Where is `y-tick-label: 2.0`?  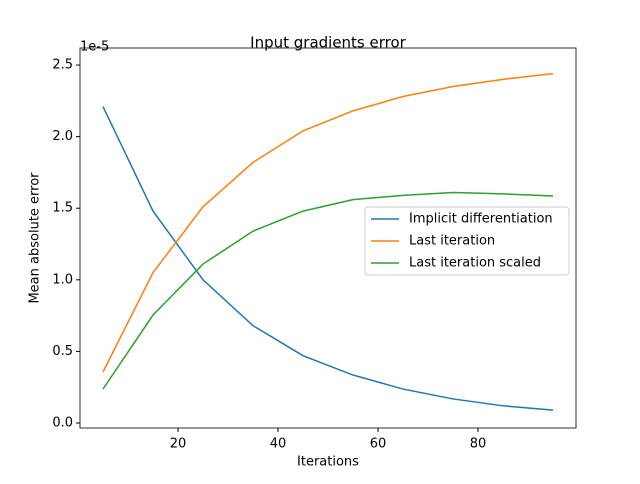 y-tick-label: 2.0 is located at coordinates (62, 136).